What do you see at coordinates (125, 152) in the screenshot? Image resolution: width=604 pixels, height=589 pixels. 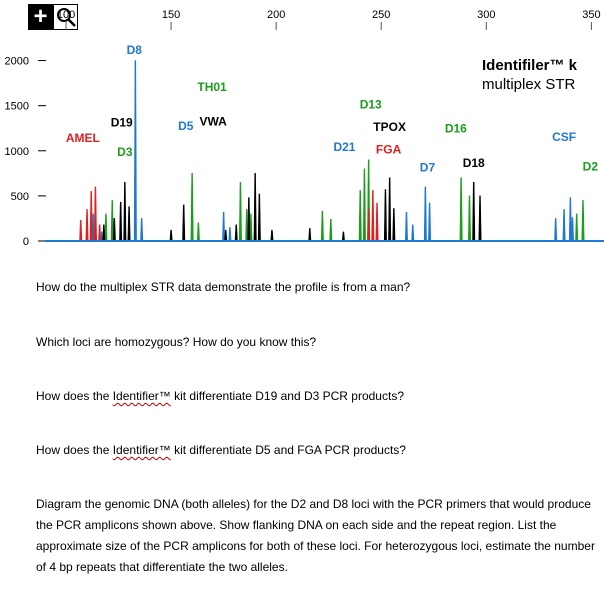 I see `locus-label: D3` at bounding box center [125, 152].